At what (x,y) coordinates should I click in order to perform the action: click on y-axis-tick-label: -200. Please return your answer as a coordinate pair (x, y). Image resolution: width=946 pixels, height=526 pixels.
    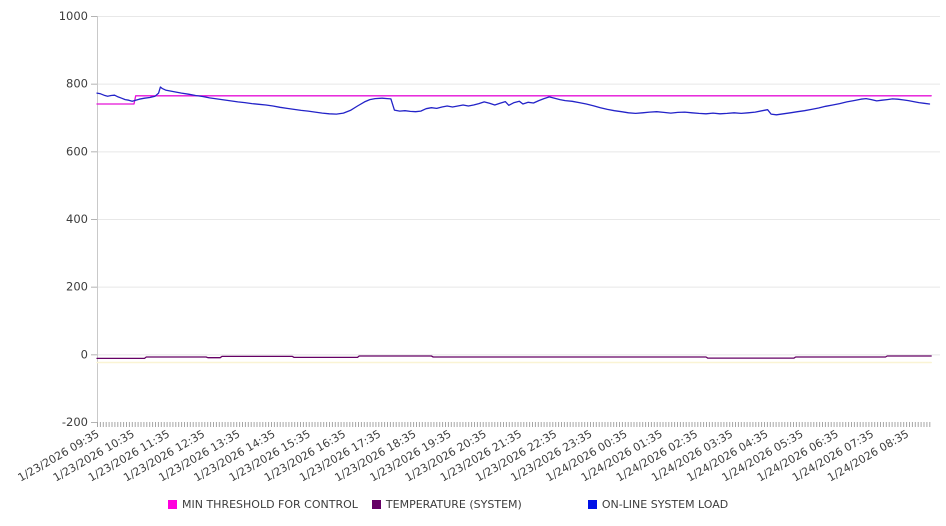
    Looking at the image, I should click on (75, 422).